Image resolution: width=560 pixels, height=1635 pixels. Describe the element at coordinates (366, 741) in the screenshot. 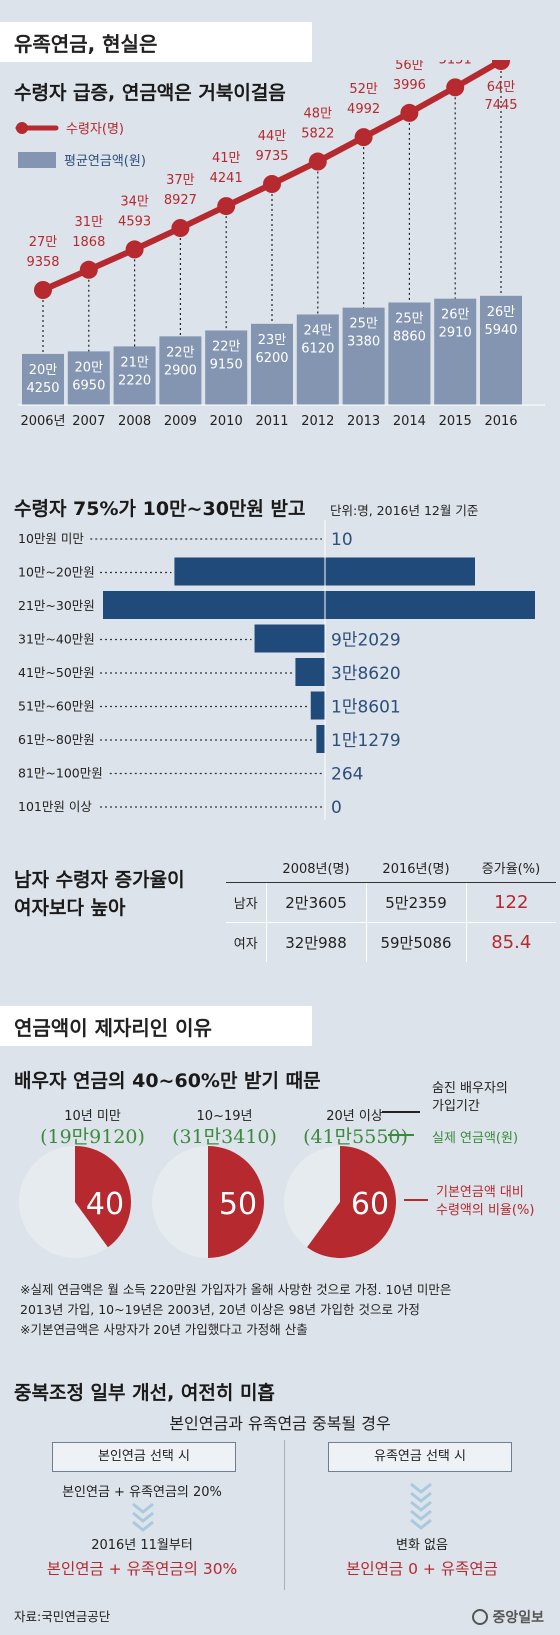

I see `hbar-label: 1만1279` at that location.